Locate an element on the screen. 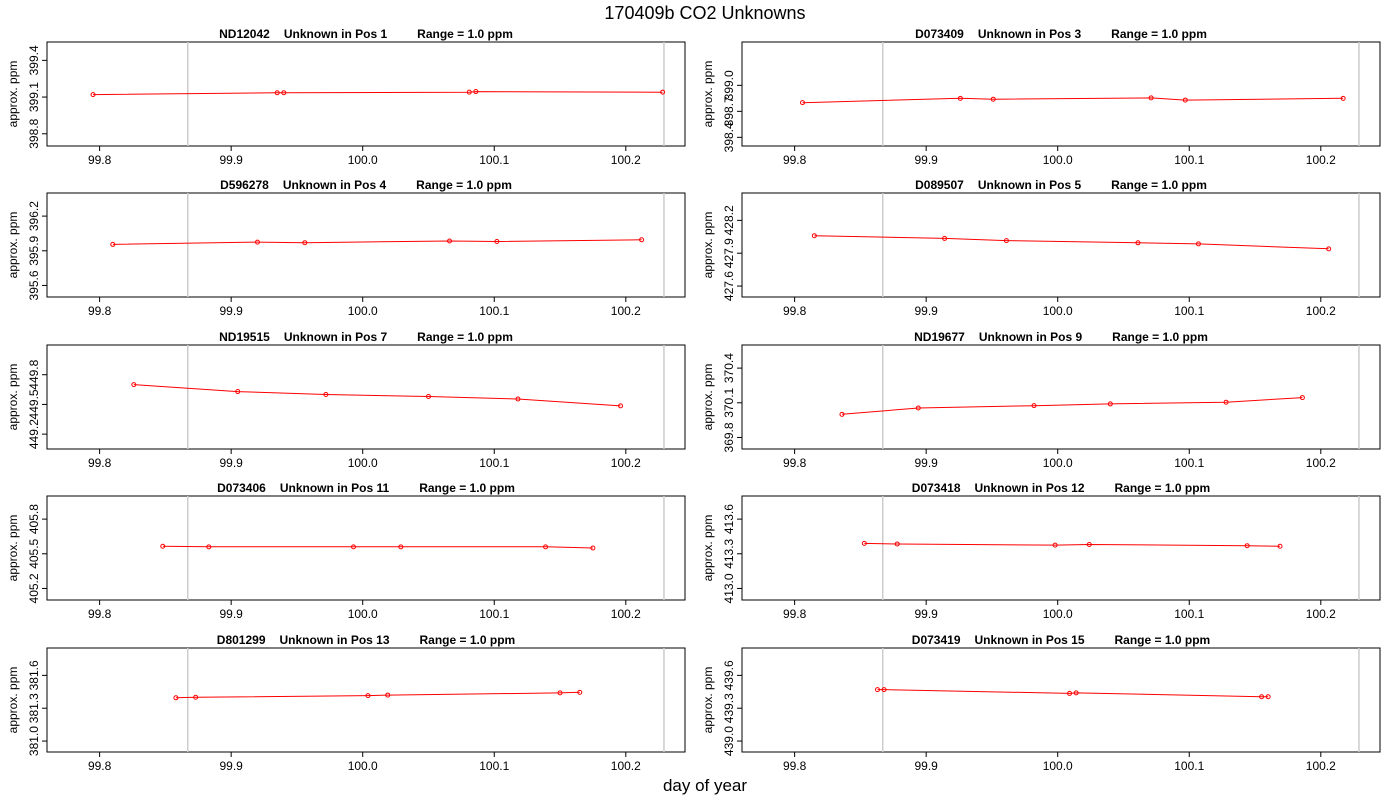 This screenshot has width=1400, height=800. panel-title-part: Unknown in Pos 15 is located at coordinates (1030, 640).